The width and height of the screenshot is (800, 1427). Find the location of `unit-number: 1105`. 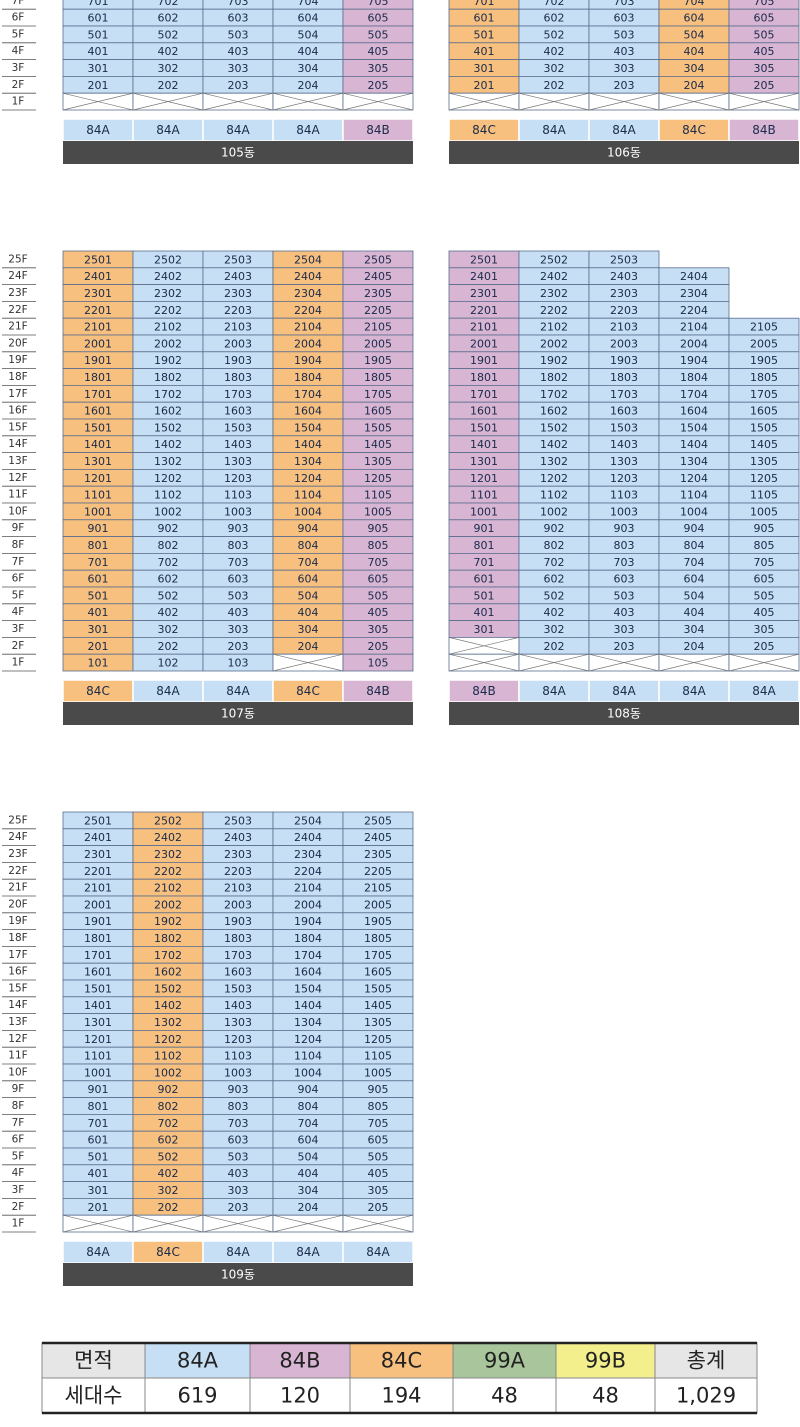

unit-number: 1105 is located at coordinates (378, 495).